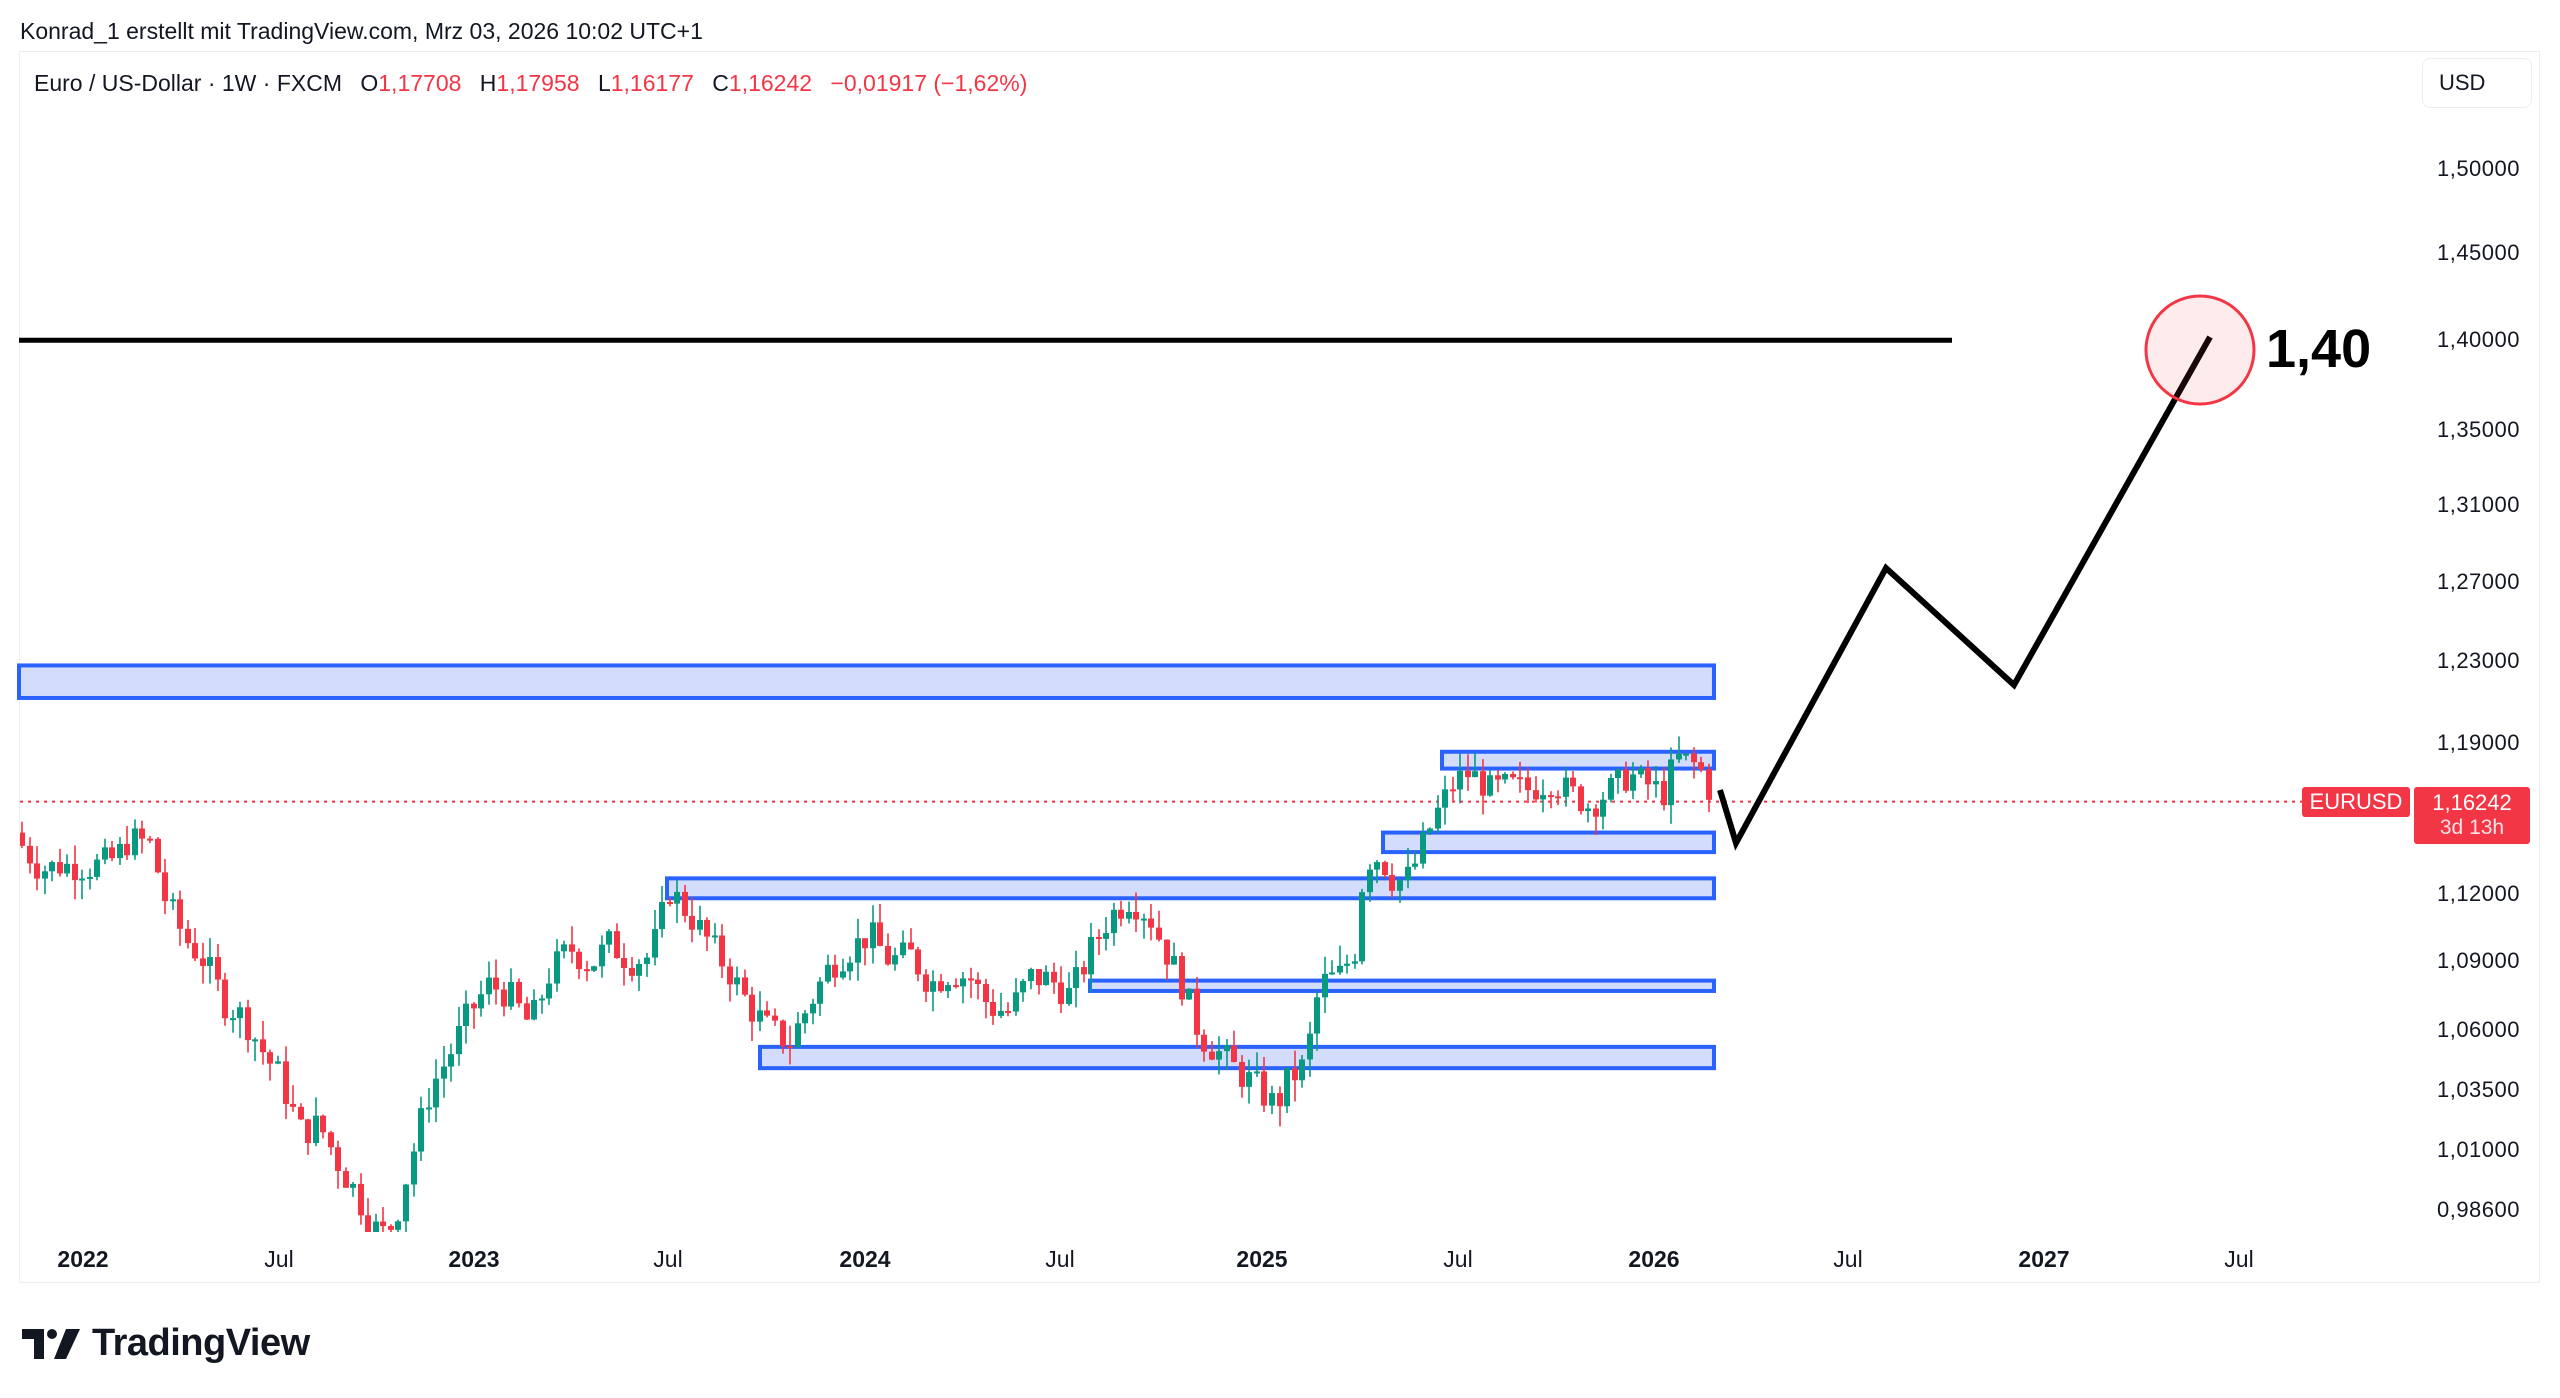 The height and width of the screenshot is (1398, 2560). What do you see at coordinates (474, 1259) in the screenshot?
I see `time-tick: 2023` at bounding box center [474, 1259].